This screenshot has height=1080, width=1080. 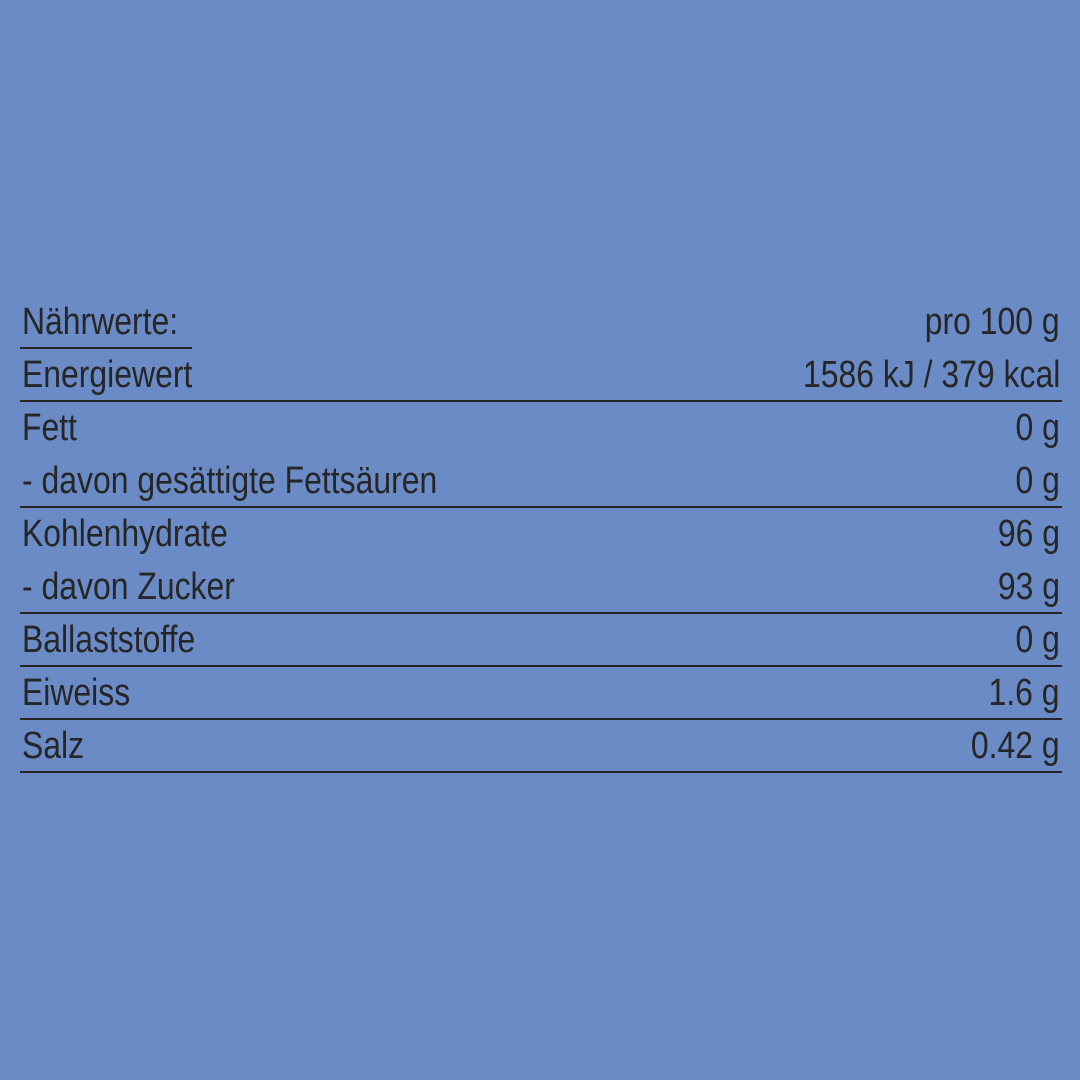 I want to click on table-row: Eiweiss 1.6 g, so click(x=541, y=693).